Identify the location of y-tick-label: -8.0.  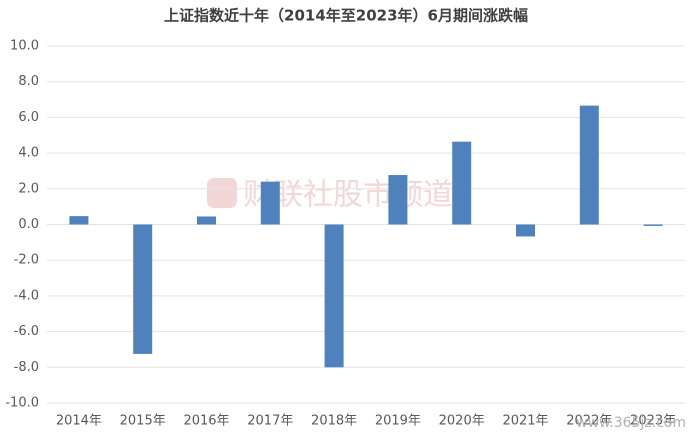
(26, 367).